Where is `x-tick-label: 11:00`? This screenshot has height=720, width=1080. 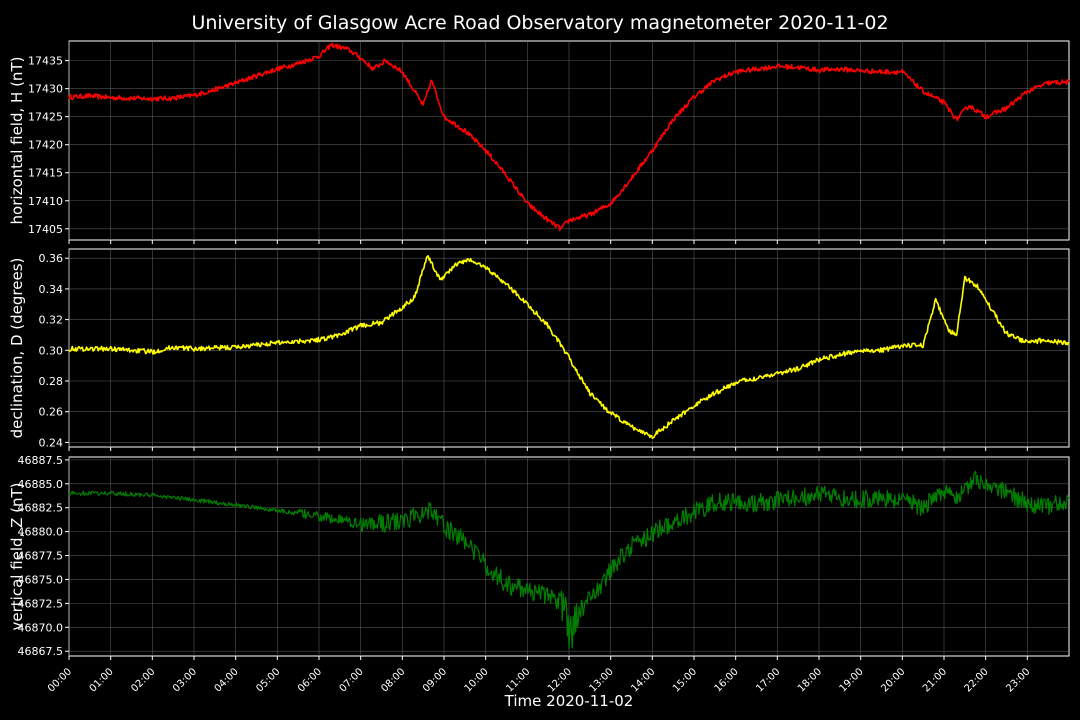 x-tick-label: 11:00 is located at coordinates (518, 680).